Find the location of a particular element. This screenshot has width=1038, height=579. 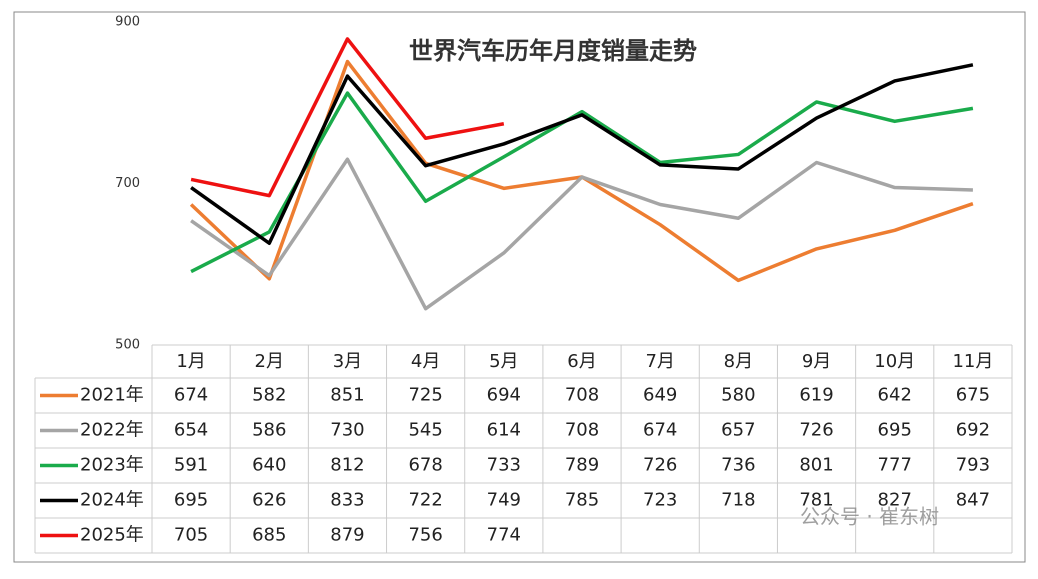

table-value: 777 is located at coordinates (895, 465).